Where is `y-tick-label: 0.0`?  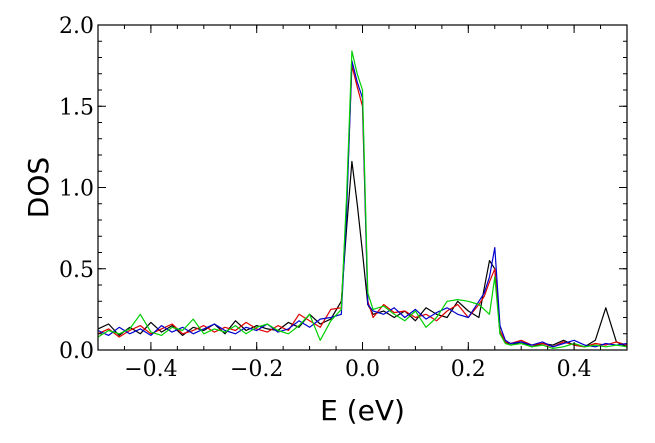
y-tick-label: 0.0 is located at coordinates (76, 351).